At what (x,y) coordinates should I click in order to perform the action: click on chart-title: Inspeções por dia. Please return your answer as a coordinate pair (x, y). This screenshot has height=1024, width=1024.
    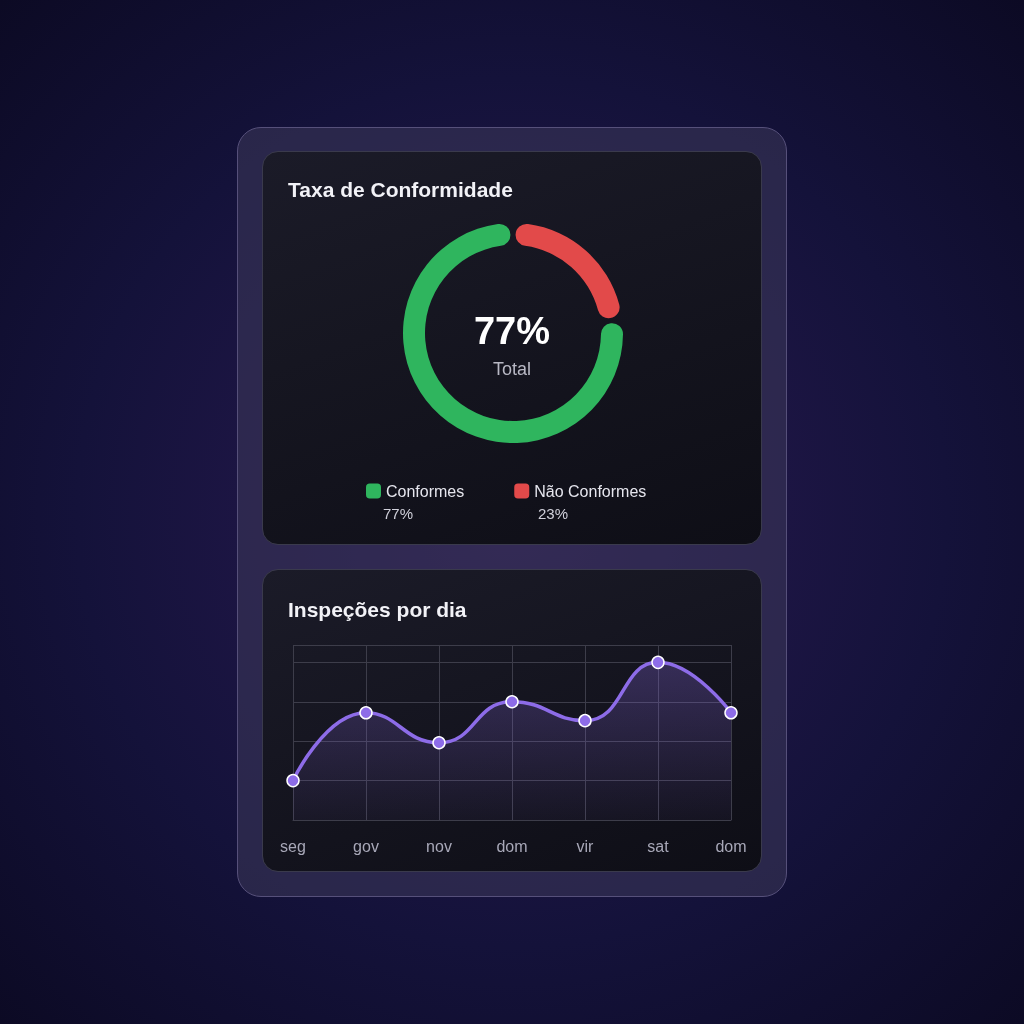
    Looking at the image, I should click on (377, 609).